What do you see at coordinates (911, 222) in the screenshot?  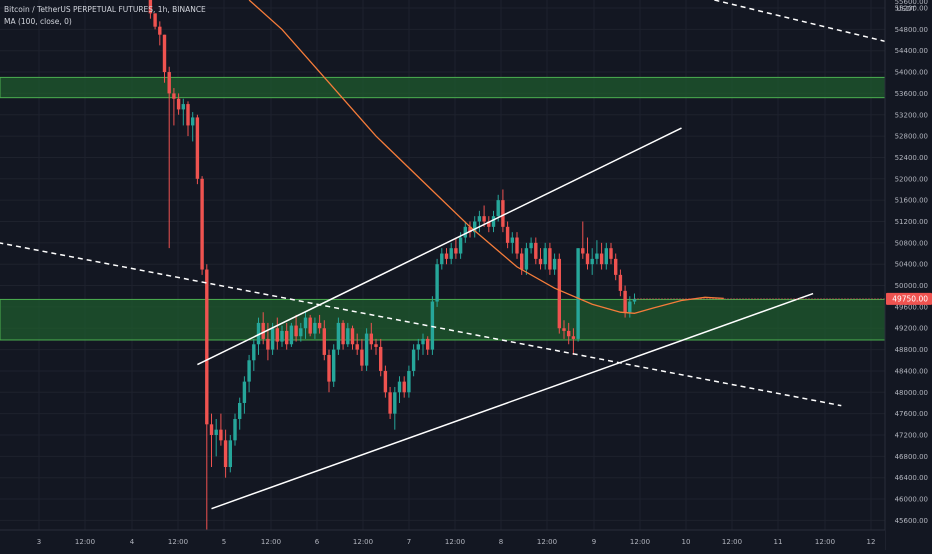 I see `price-tick-label: 51200.00` at bounding box center [911, 222].